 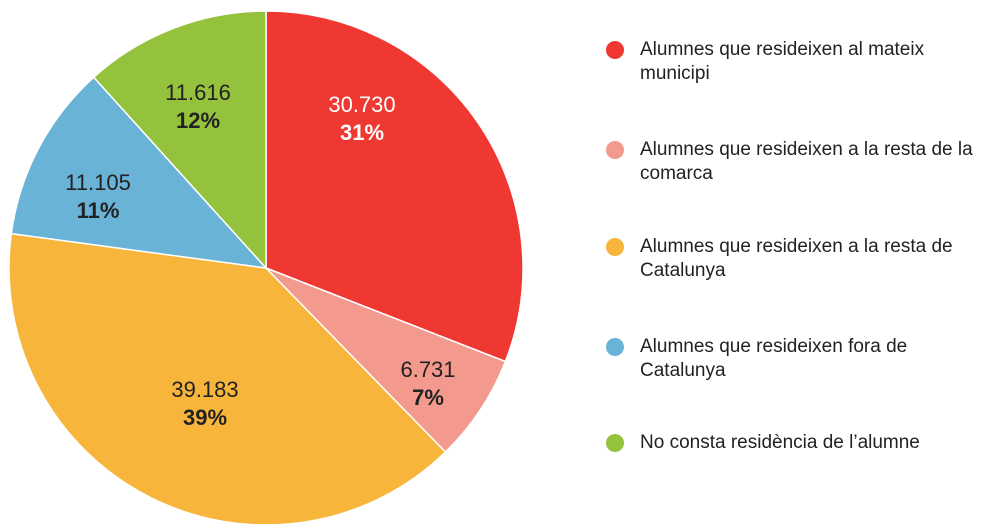 I want to click on legend-label: No consta residència de l’alumne, so click(x=780, y=442).